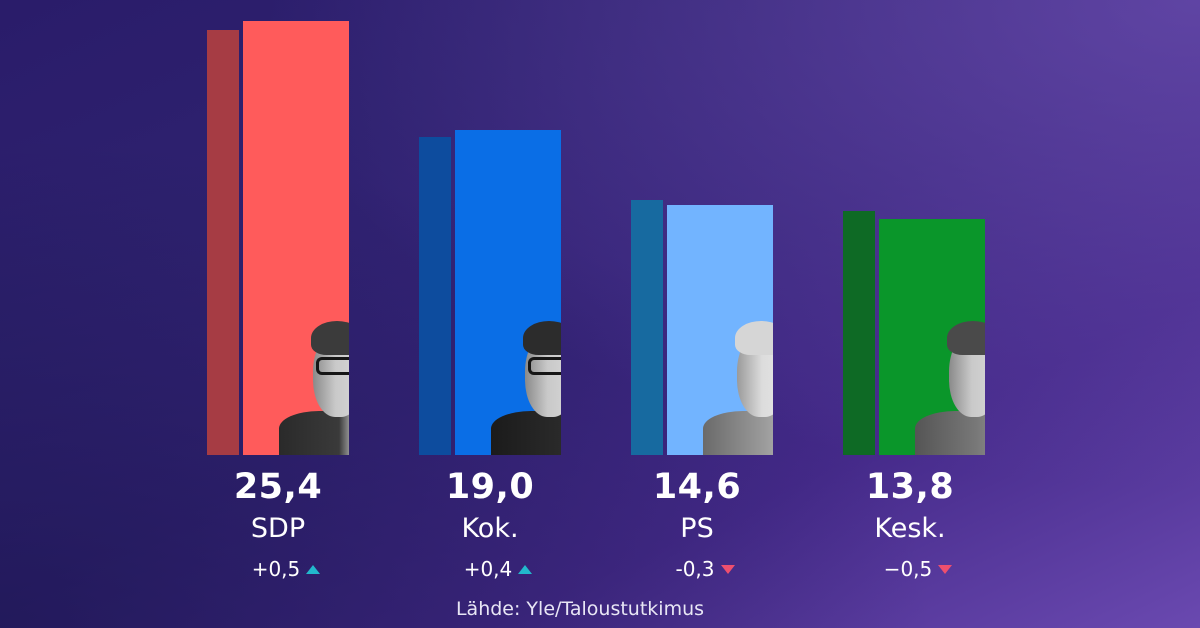 The width and height of the screenshot is (1200, 628). Describe the element at coordinates (490, 487) in the screenshot. I see `value-label: 19,0` at that location.